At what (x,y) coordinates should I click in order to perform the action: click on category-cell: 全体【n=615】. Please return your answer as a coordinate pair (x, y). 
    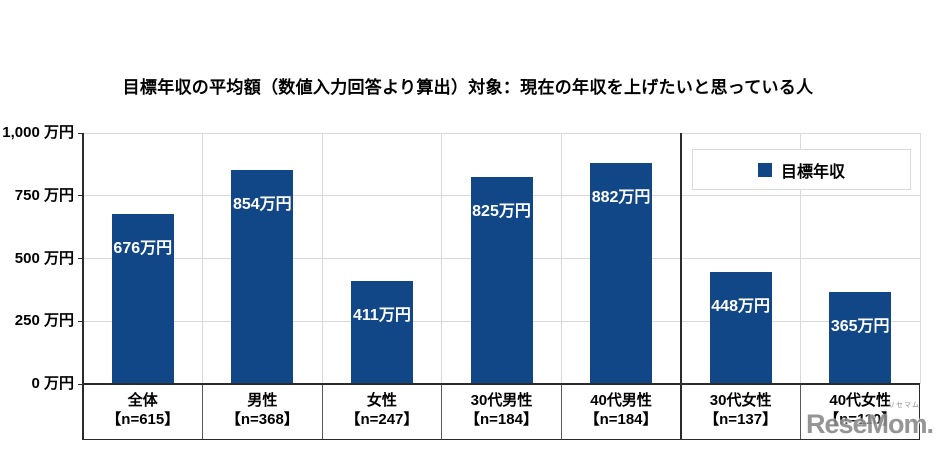
    Looking at the image, I should click on (143, 412).